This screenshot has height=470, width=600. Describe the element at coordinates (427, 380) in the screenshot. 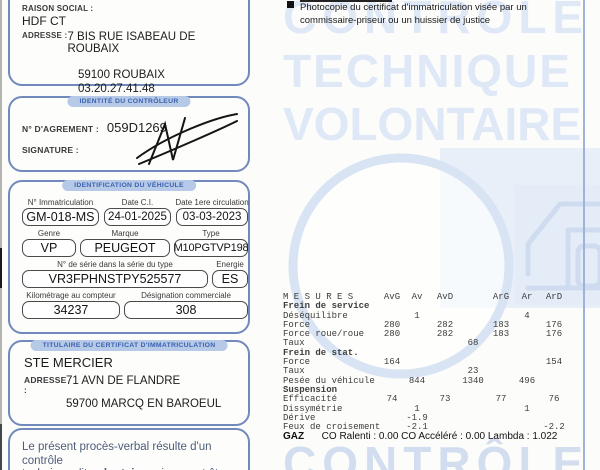

I see `mesures-row-8: Pesée du véhicule 844 1340 496` at that location.